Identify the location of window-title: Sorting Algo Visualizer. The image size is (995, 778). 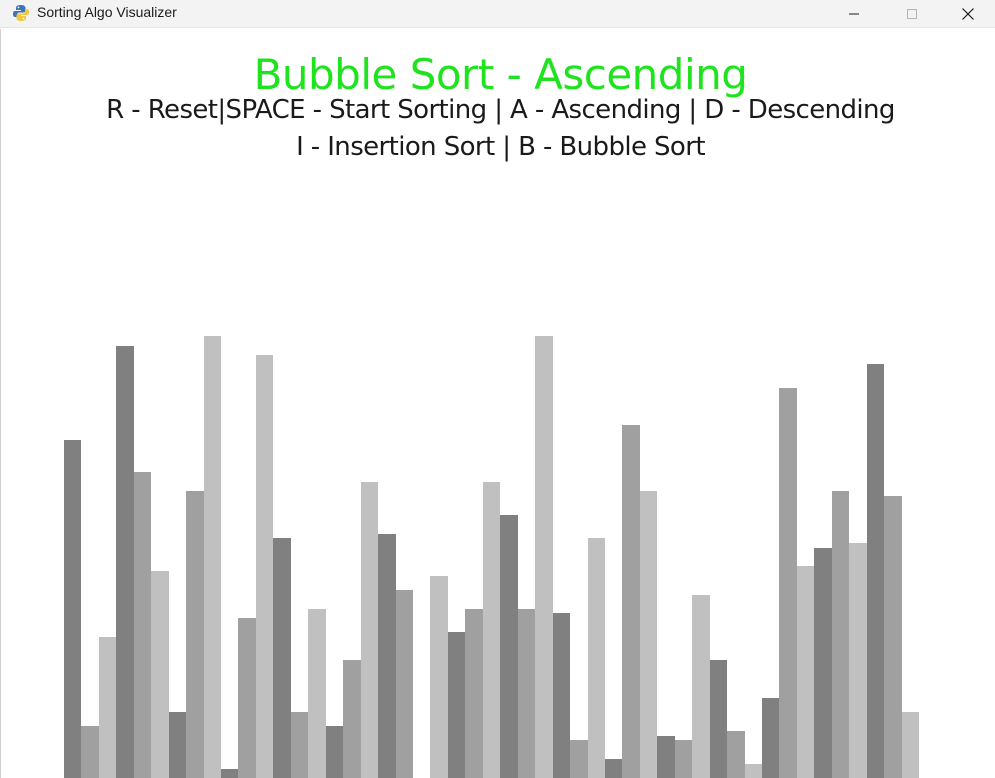
(107, 12).